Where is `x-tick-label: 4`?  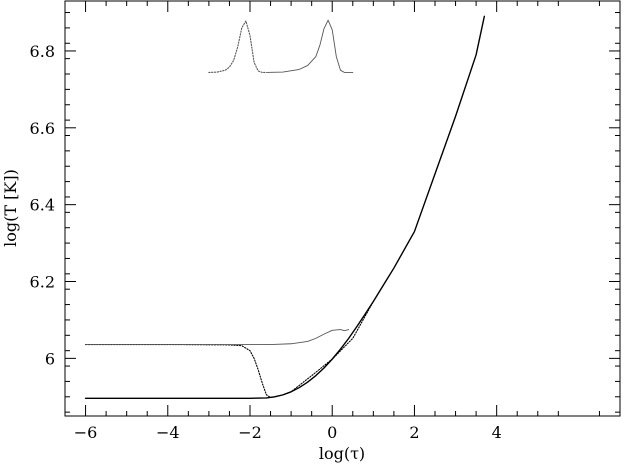
x-tick-label: 4 is located at coordinates (497, 432).